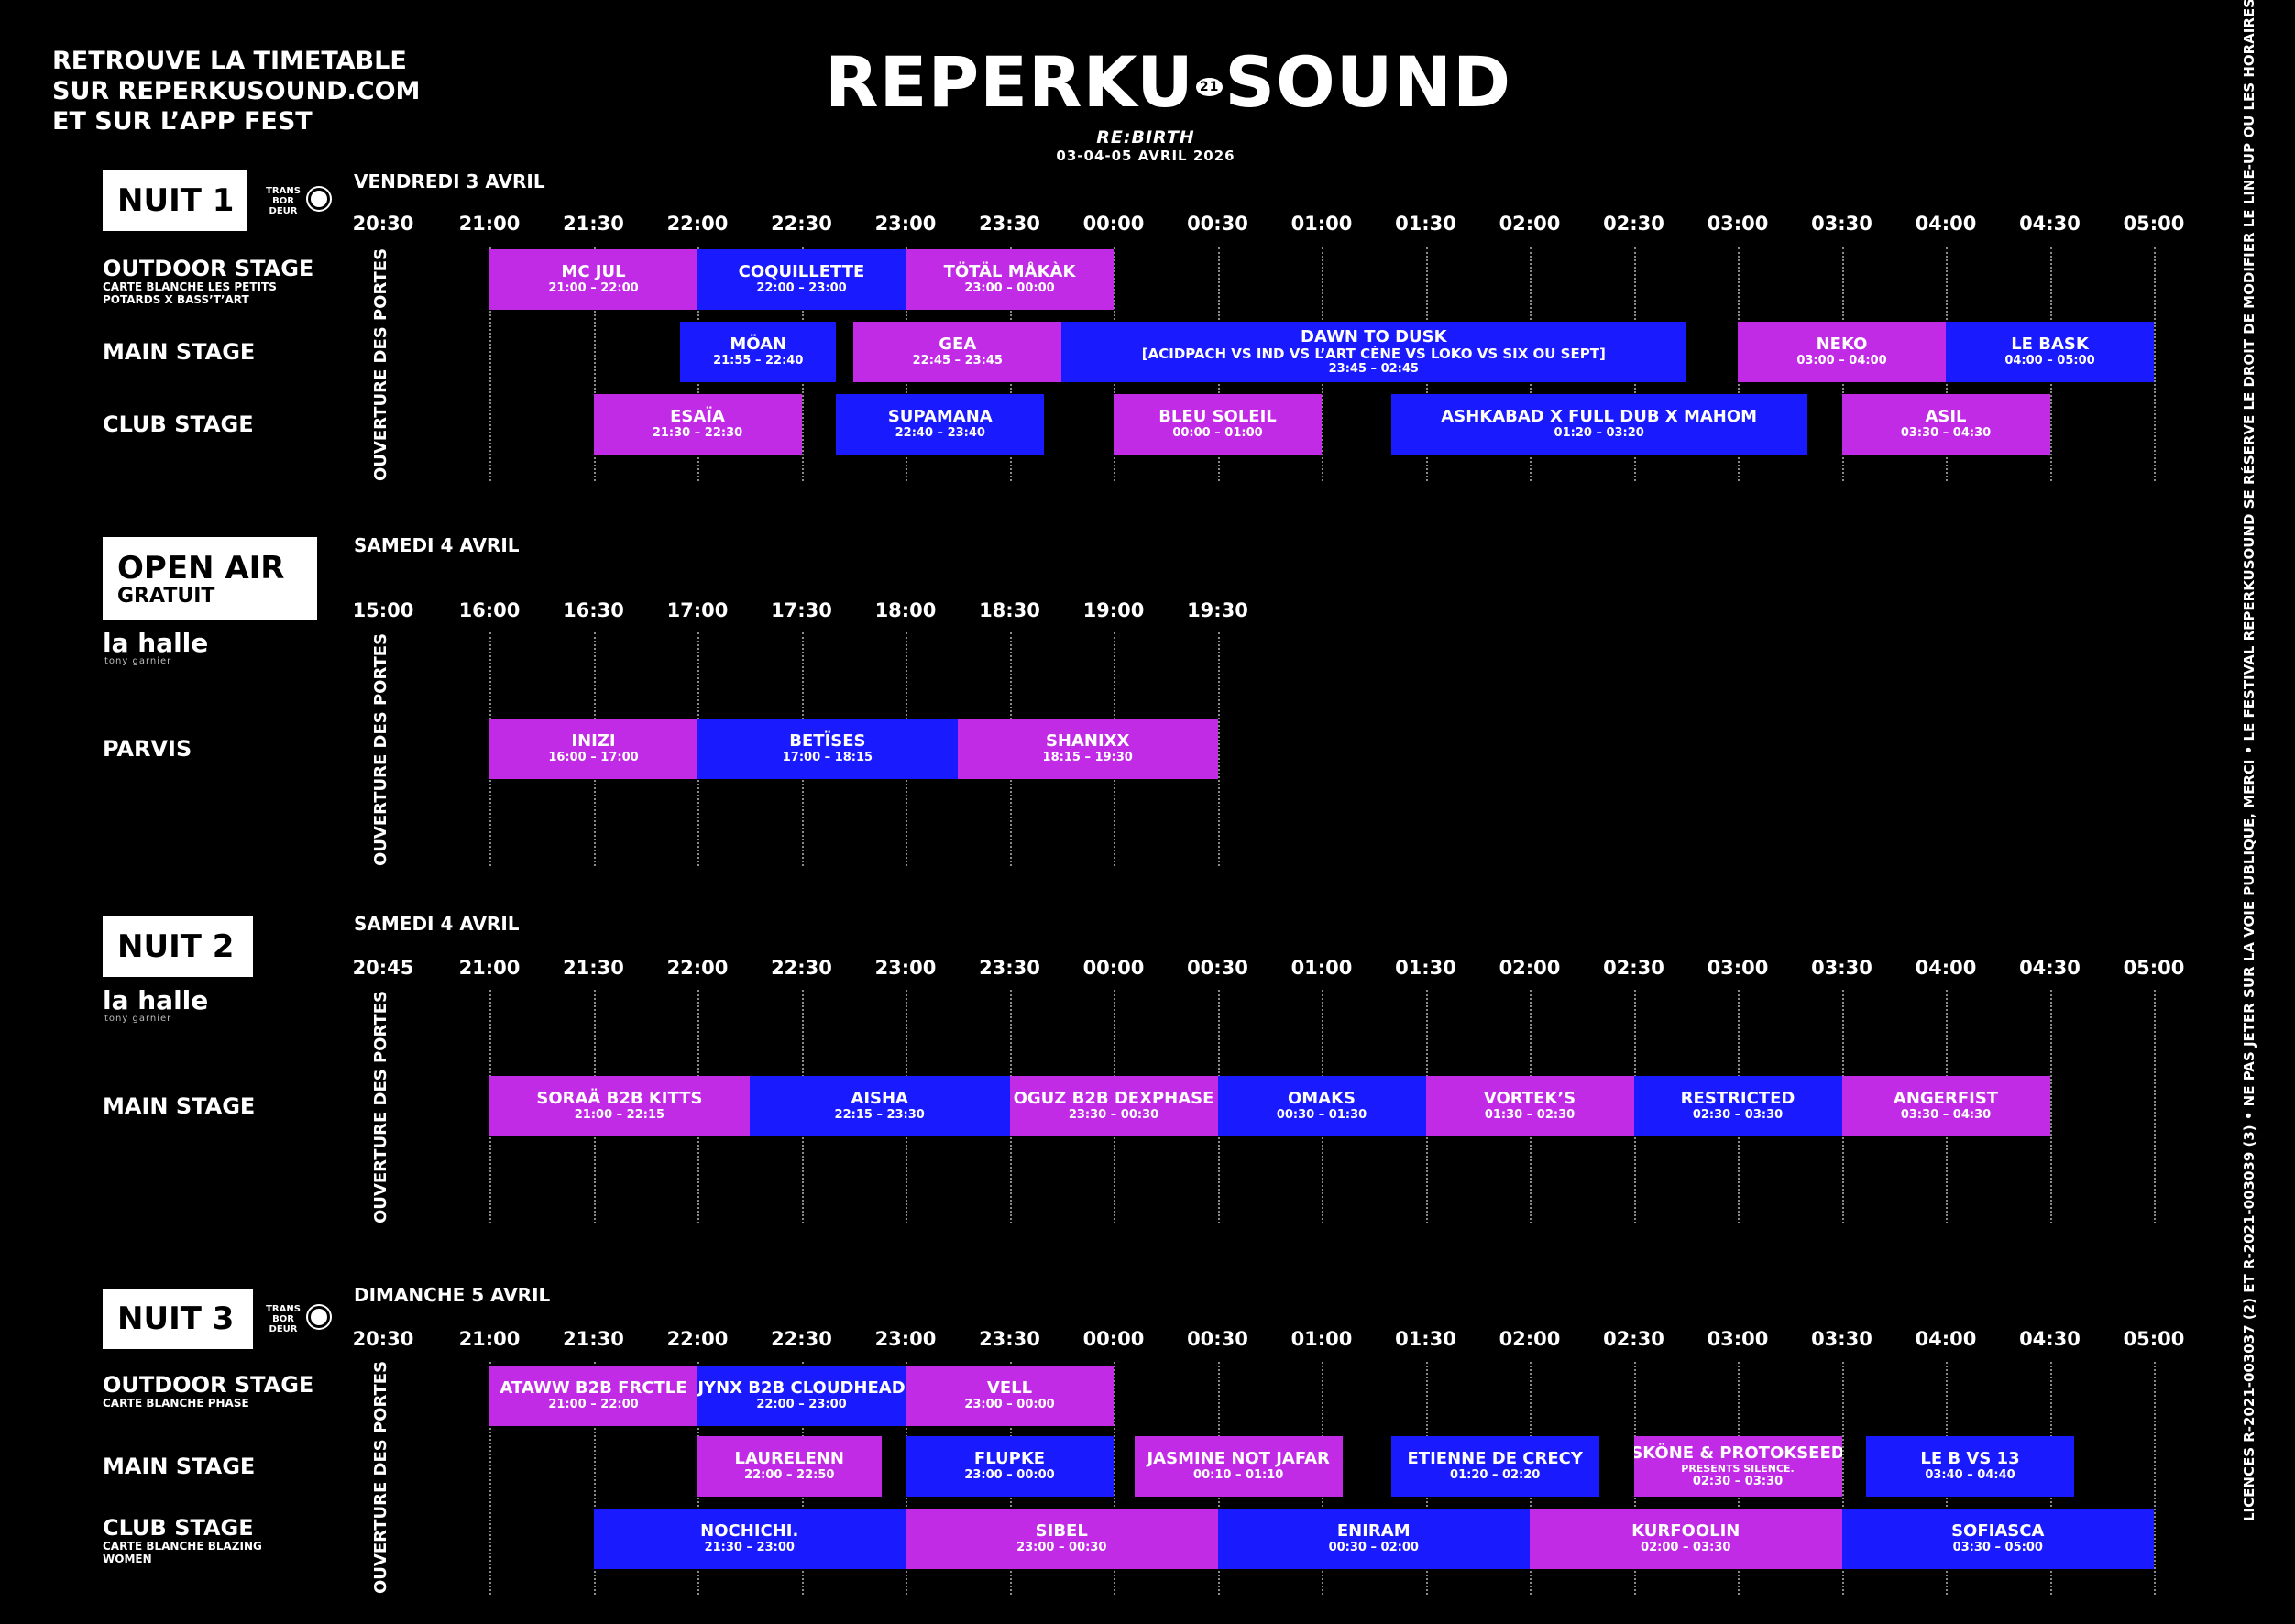 The height and width of the screenshot is (1624, 2295). What do you see at coordinates (1010, 279) in the screenshot?
I see `artist-slot: TÖTÄL MÅKÀK 23:00 – 00:00` at bounding box center [1010, 279].